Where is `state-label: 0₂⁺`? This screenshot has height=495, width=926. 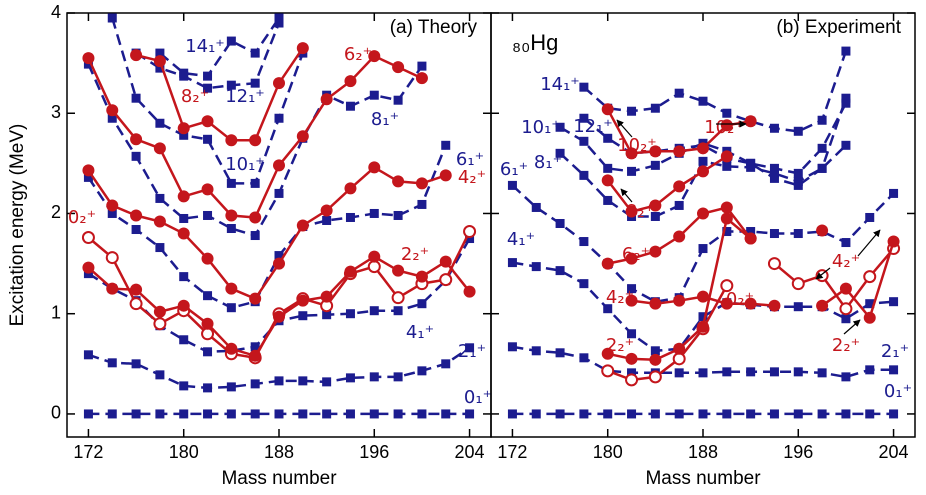
state-label: 0₂⁺ is located at coordinates (82, 217).